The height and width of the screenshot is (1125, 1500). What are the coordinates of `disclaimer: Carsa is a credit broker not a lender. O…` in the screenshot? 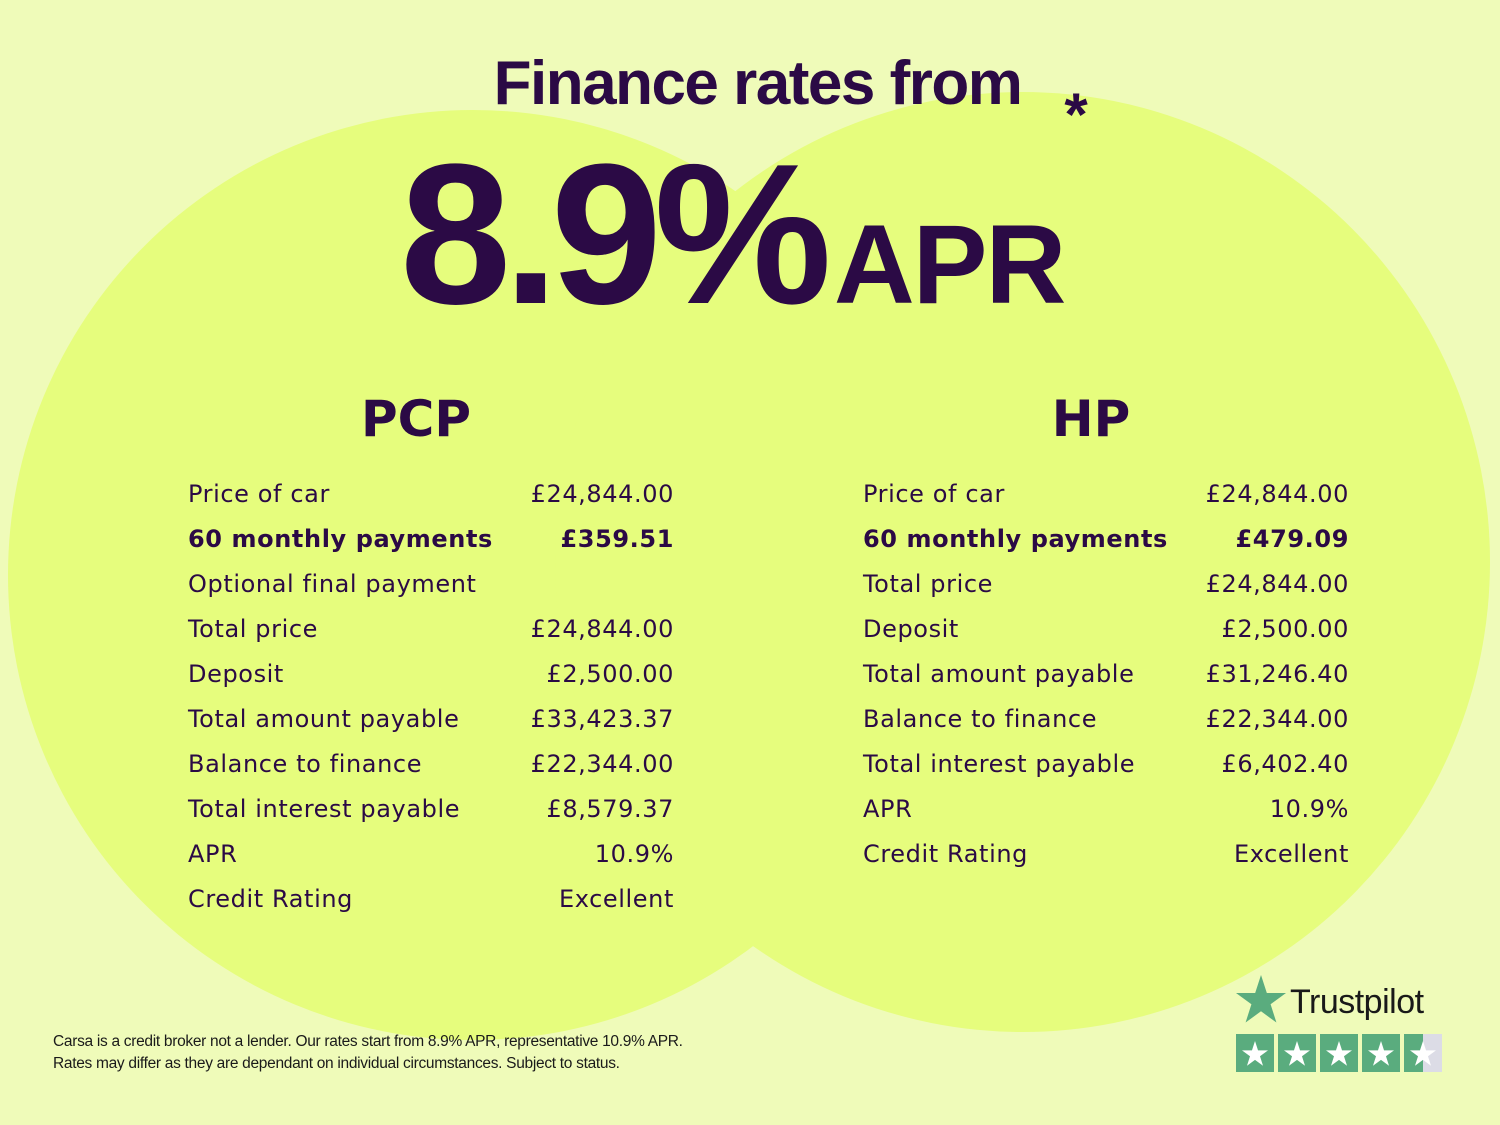 It's located at (368, 1053).